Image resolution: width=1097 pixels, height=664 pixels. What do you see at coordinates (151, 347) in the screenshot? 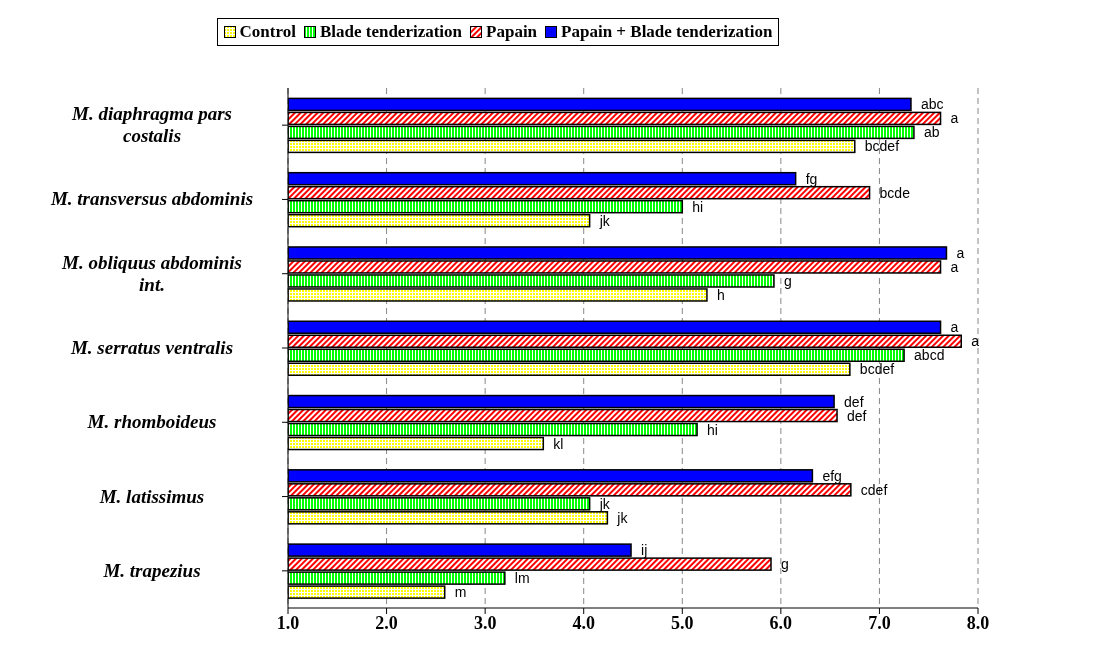
I see `y-tick-label: M. serratus ventralis` at bounding box center [151, 347].